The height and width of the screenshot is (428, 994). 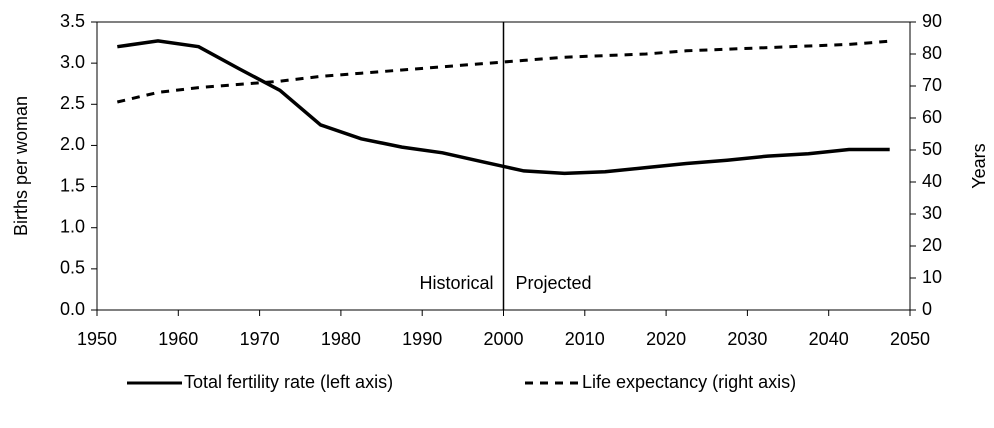 What do you see at coordinates (979, 165) in the screenshot?
I see `y2-axis-title: Years` at bounding box center [979, 165].